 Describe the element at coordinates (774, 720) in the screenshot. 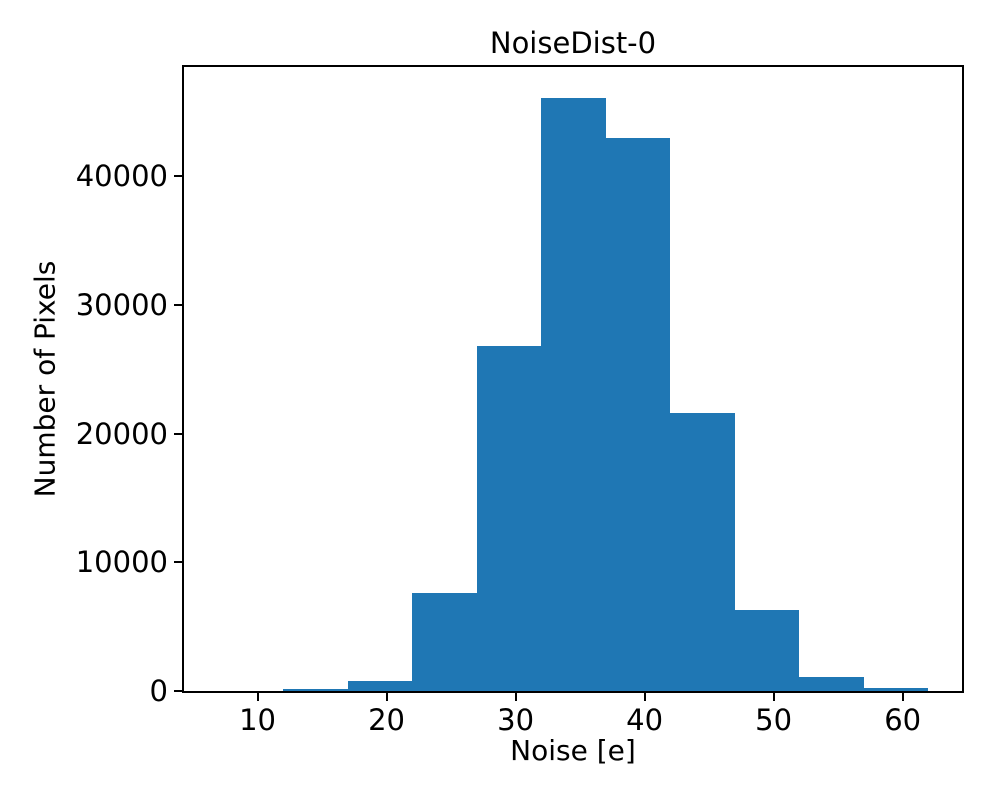

I see `x-tick-label: 50` at that location.